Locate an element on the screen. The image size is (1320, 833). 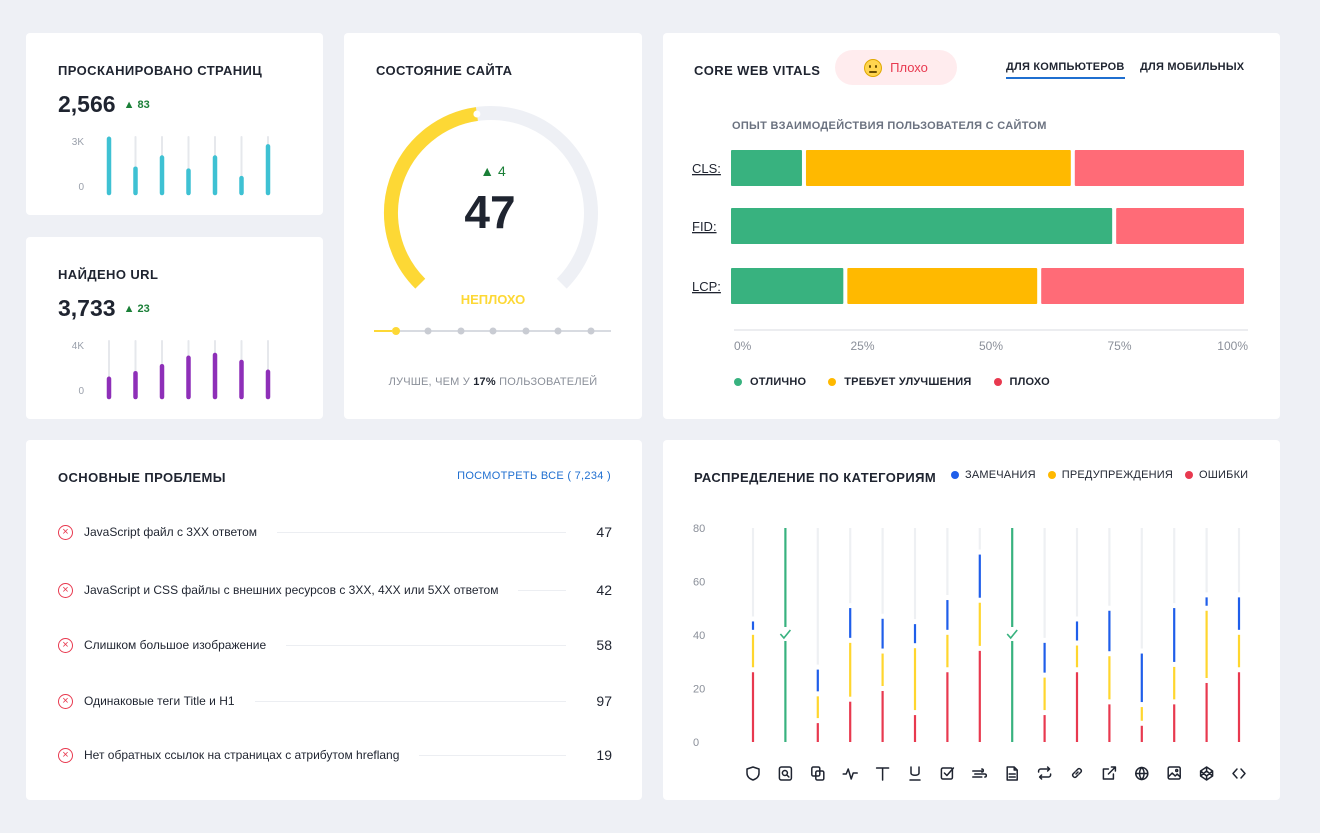
health-delta: ▲ 4 is located at coordinates (493, 171).